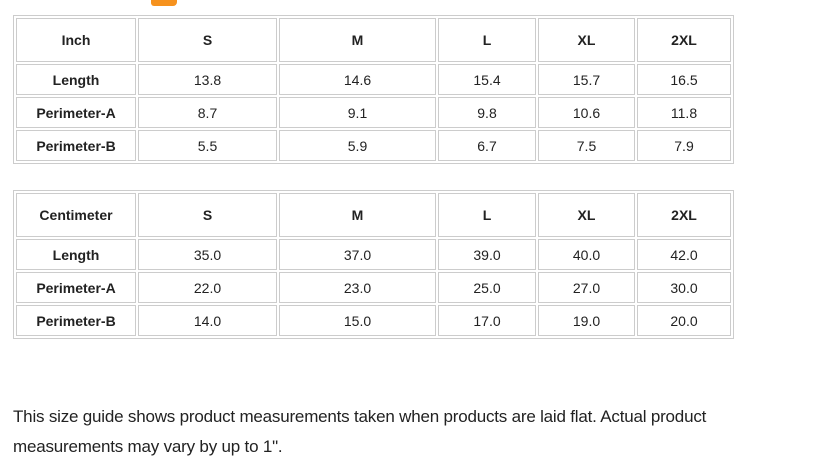  I want to click on measurement-value-cell: 15.0, so click(357, 320).